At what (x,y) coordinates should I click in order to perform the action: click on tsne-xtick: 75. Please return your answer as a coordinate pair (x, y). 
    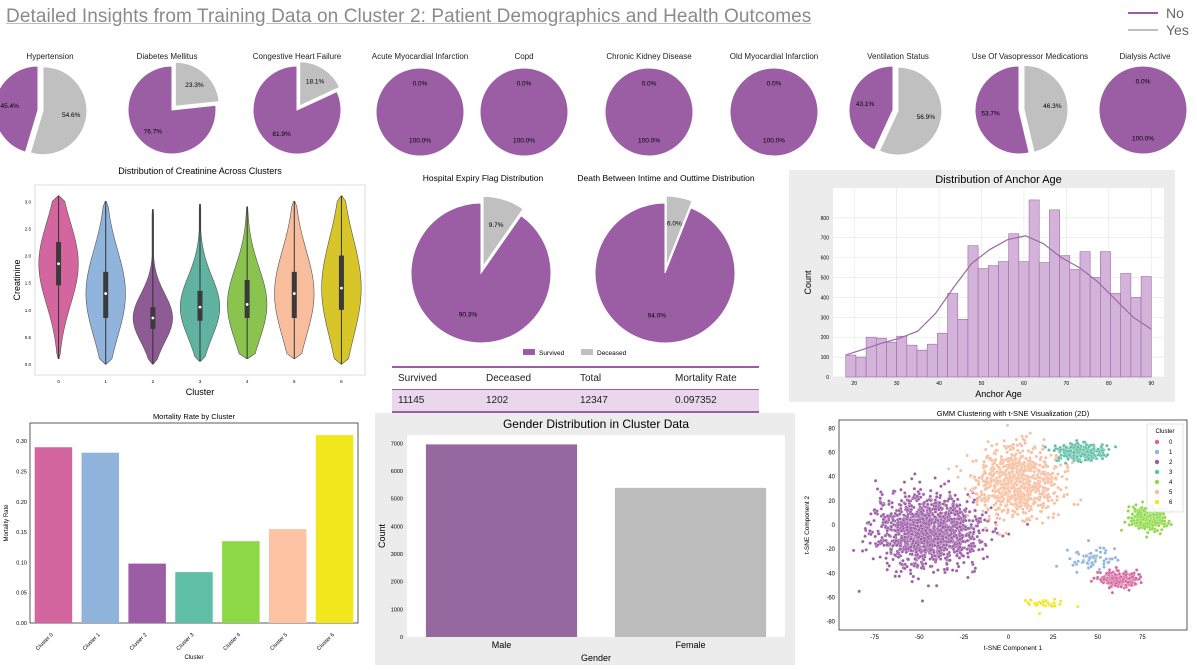
    Looking at the image, I should click on (1142, 638).